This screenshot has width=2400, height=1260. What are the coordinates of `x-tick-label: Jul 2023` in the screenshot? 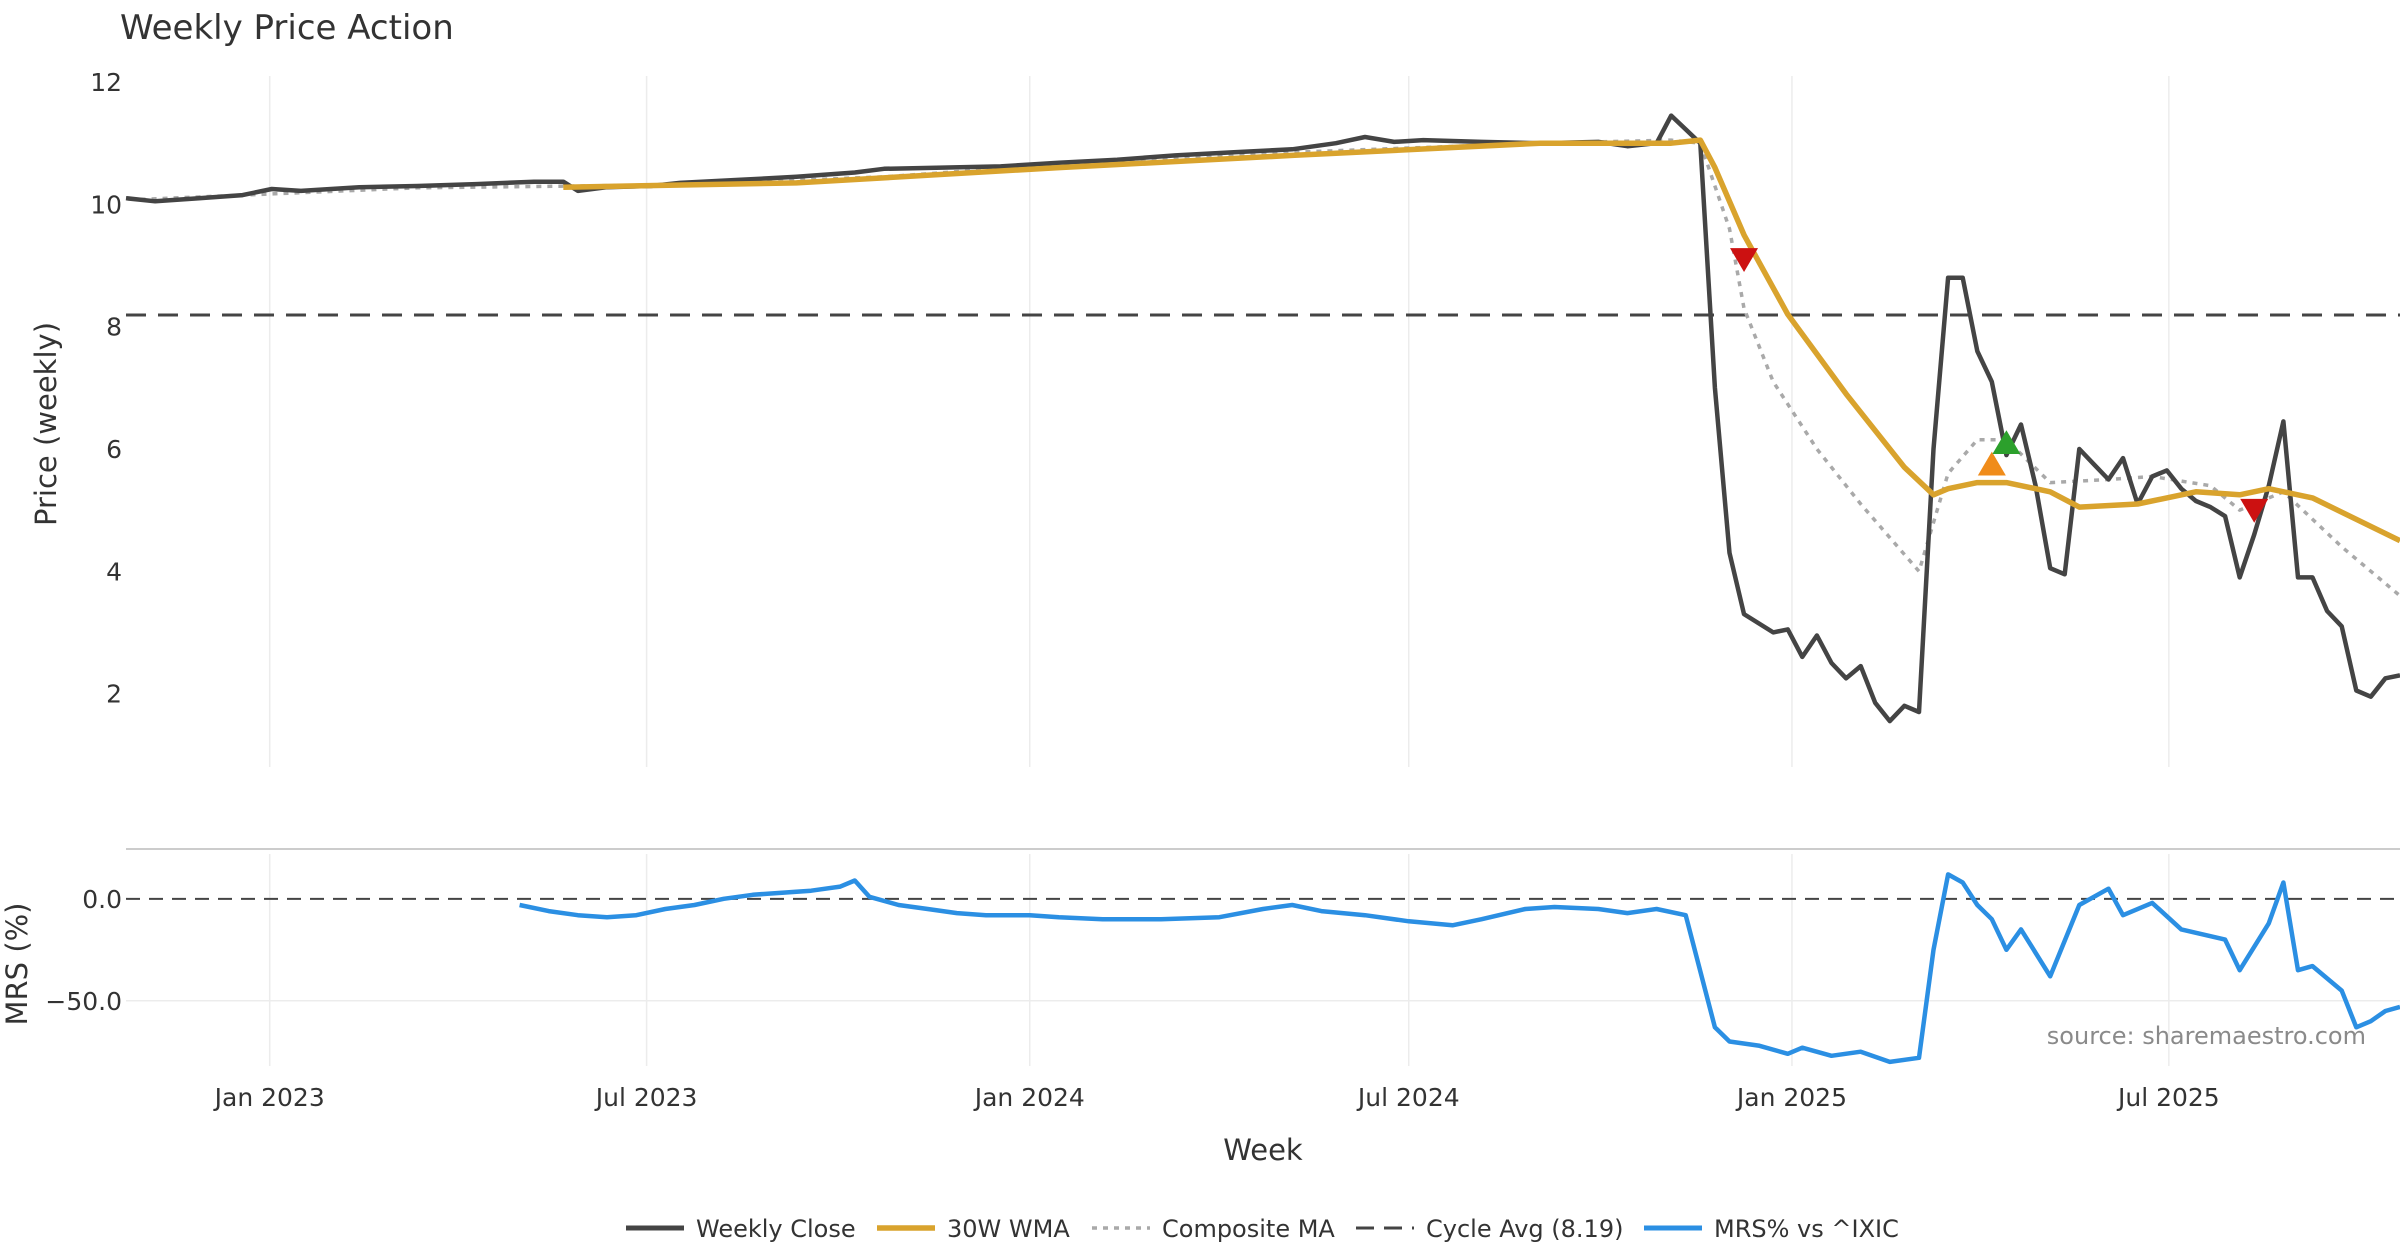 It's located at (646, 1097).